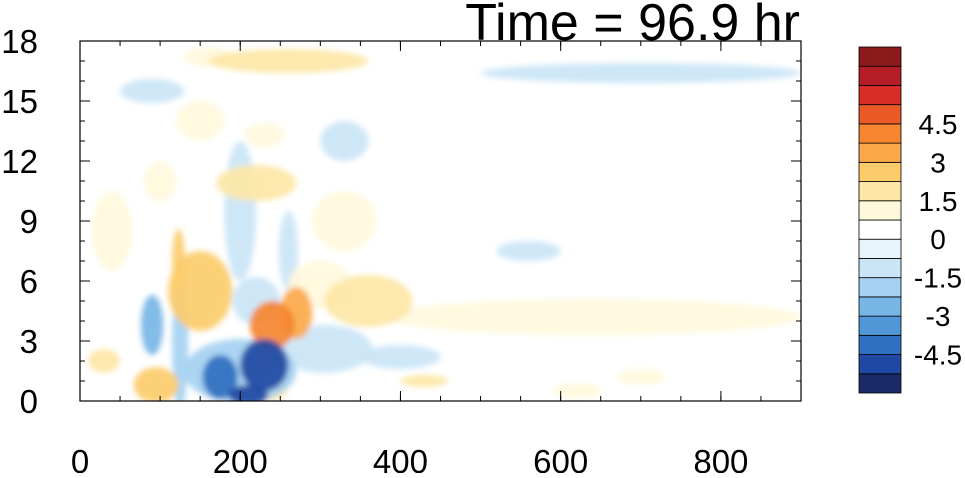 This screenshot has width=965, height=478. I want to click on colorbar-label: -3, so click(938, 316).